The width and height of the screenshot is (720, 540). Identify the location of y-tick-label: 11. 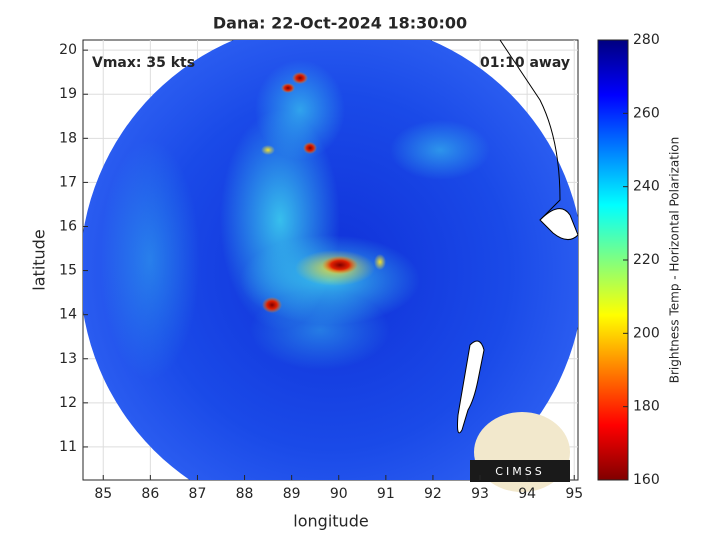
(68, 447).